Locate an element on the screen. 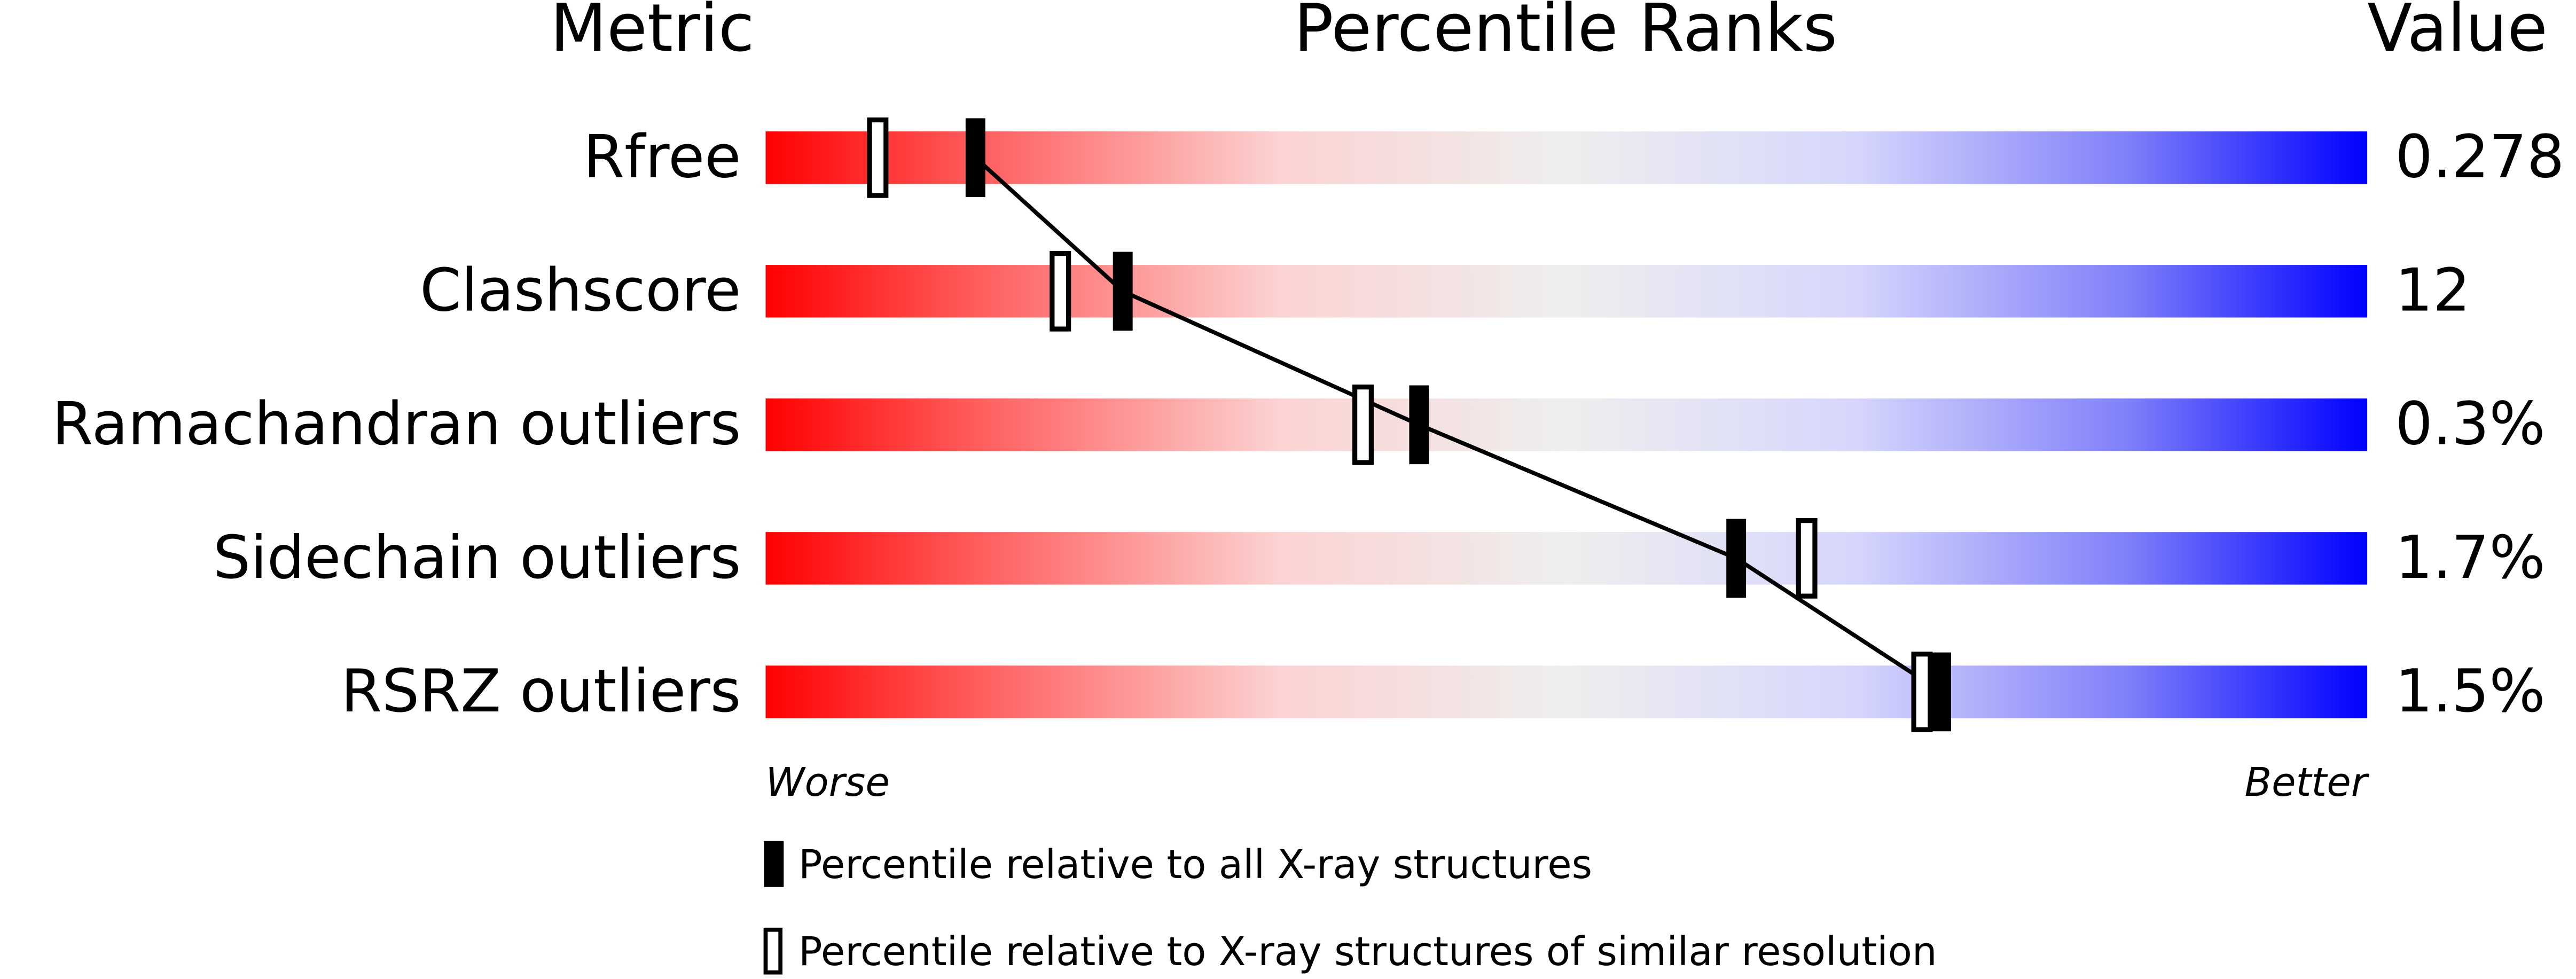 This screenshot has height=979, width=2576. column-header: Percentile Ranks is located at coordinates (1565, 33).